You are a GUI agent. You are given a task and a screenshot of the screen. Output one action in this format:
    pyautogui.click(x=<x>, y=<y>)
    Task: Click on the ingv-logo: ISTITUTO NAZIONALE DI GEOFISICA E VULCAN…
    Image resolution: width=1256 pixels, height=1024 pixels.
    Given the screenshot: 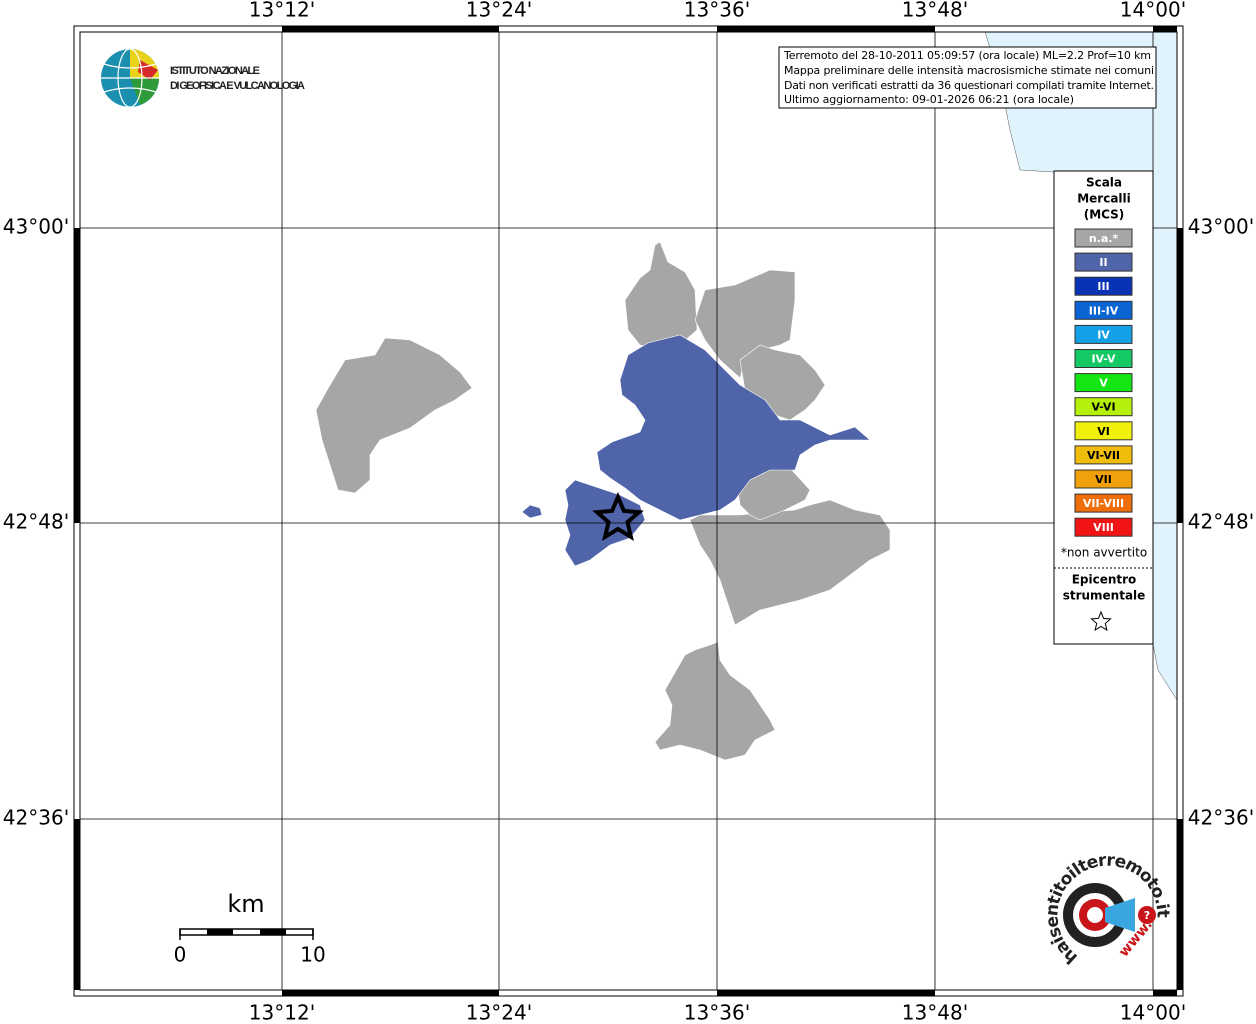 What is the action you would take?
    pyautogui.click(x=203, y=78)
    